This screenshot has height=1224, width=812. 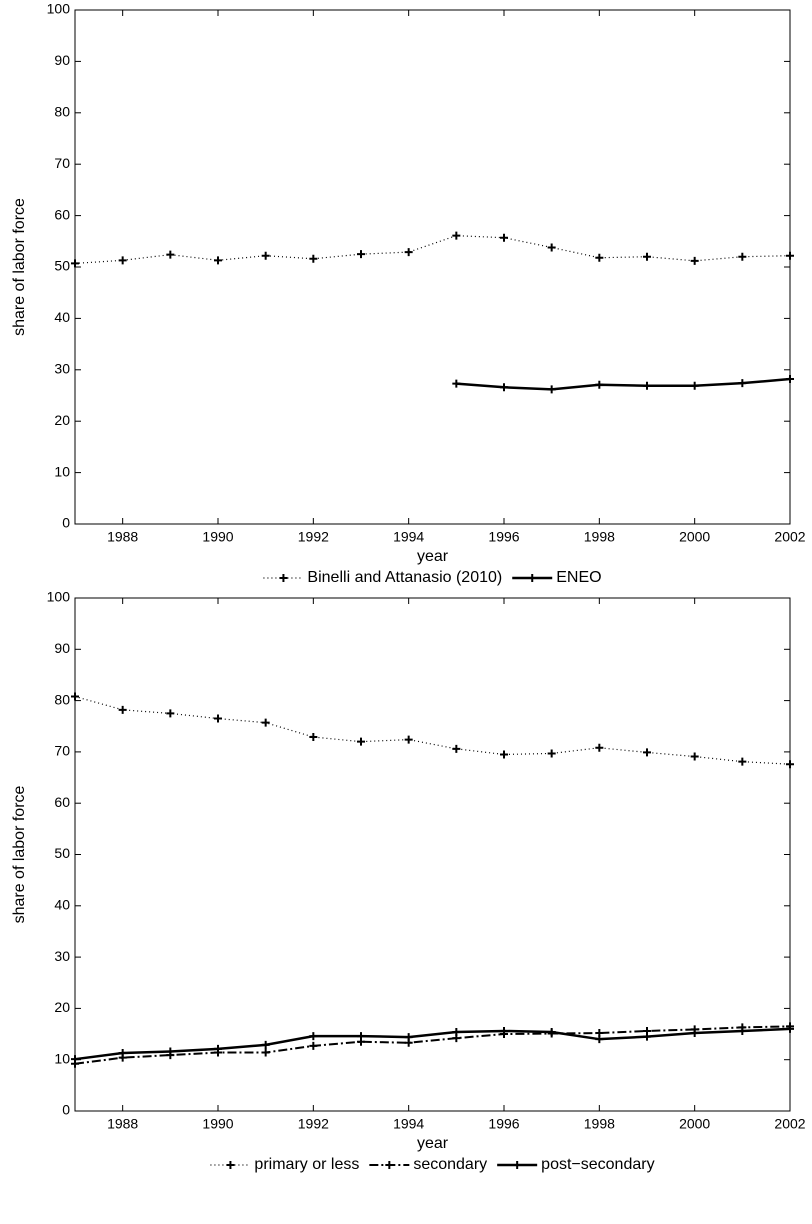 What do you see at coordinates (433, 556) in the screenshot?
I see `x-axis-label: year` at bounding box center [433, 556].